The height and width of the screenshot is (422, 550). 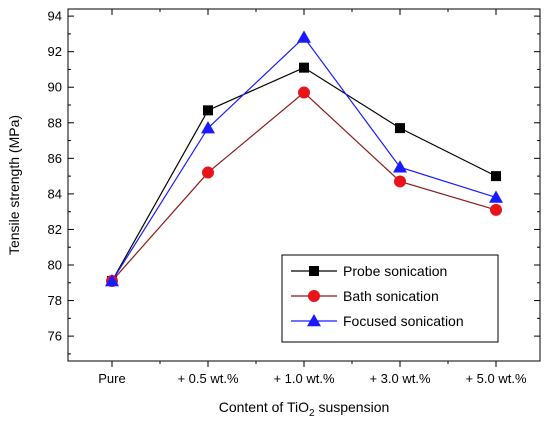 What do you see at coordinates (55, 193) in the screenshot?
I see `y-tick-label: 84` at bounding box center [55, 193].